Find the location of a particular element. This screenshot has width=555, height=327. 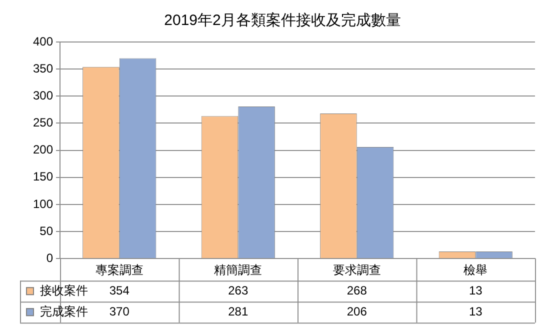

y-tick-label: 200 is located at coordinates (43, 149).